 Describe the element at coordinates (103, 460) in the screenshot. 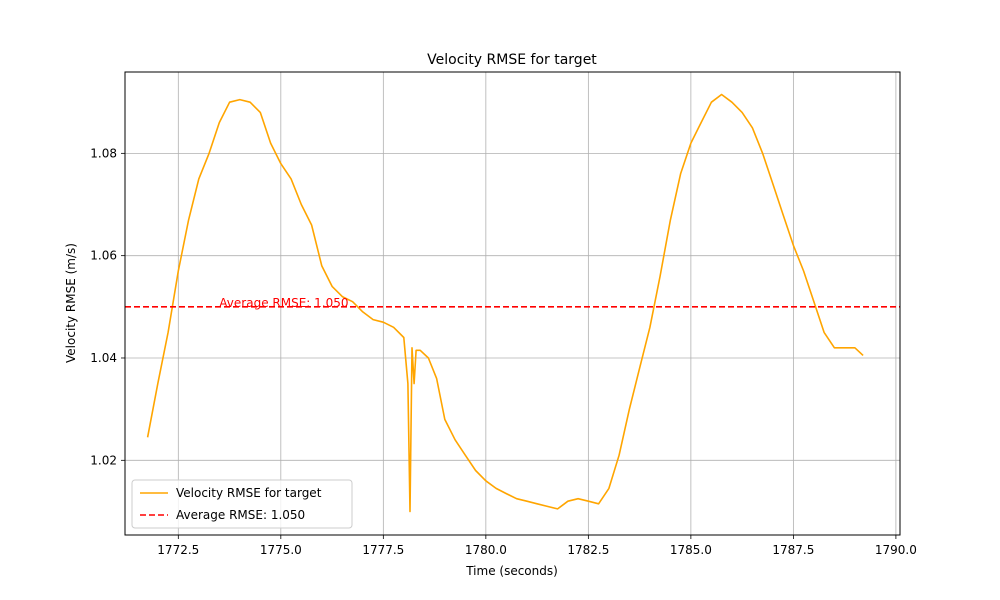

I see `y-tick-label: 1.02` at that location.